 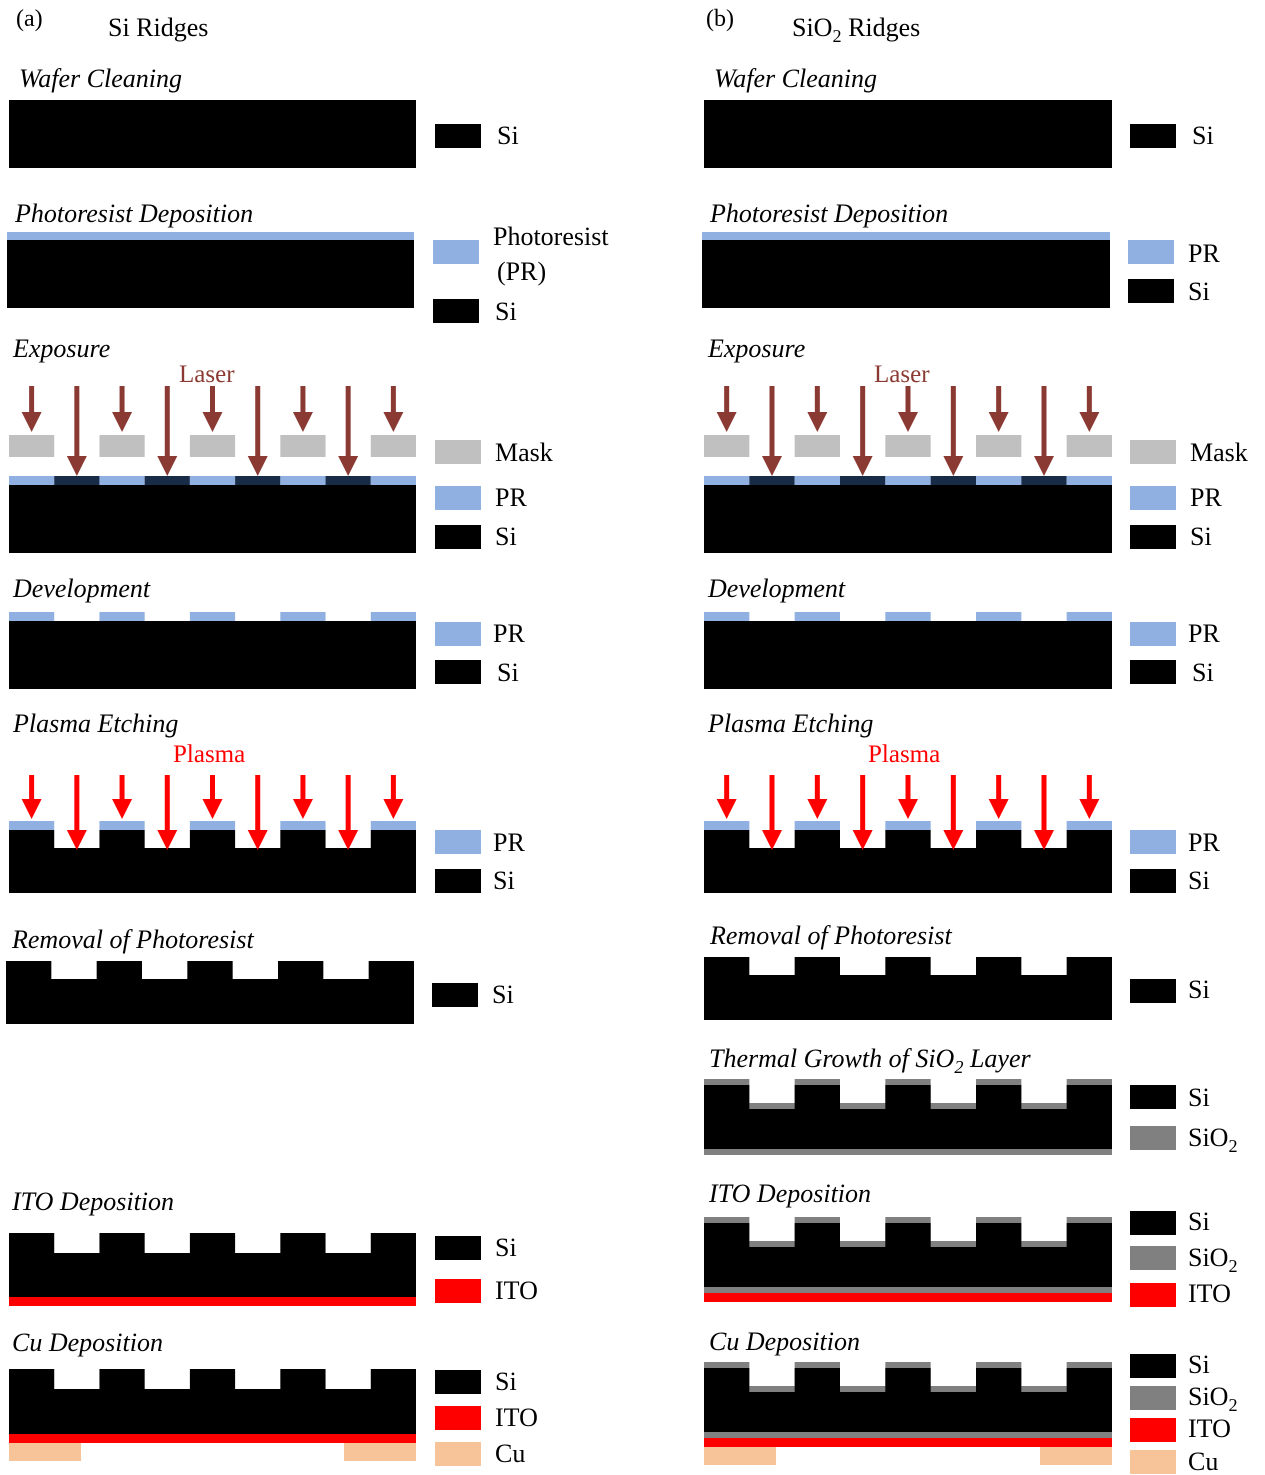 What do you see at coordinates (971, 1243) in the screenshot?
I see `panel-b-step-ito-deposition: ITO Deposition Si SiO2 ITO` at bounding box center [971, 1243].